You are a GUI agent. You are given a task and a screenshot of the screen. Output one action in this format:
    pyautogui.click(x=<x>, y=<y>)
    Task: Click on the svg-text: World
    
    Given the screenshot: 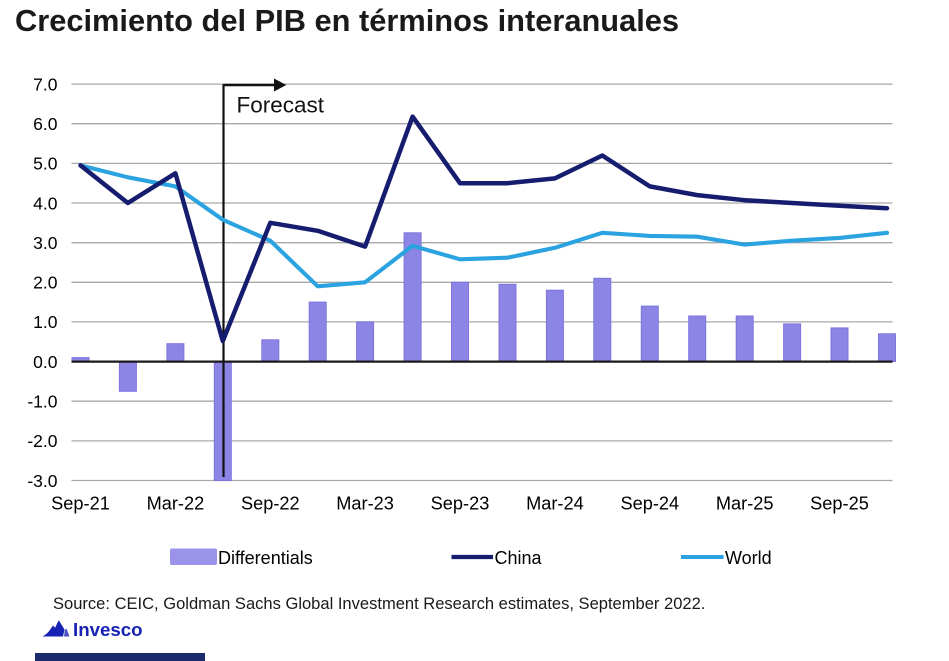 What is the action you would take?
    pyautogui.click(x=748, y=558)
    